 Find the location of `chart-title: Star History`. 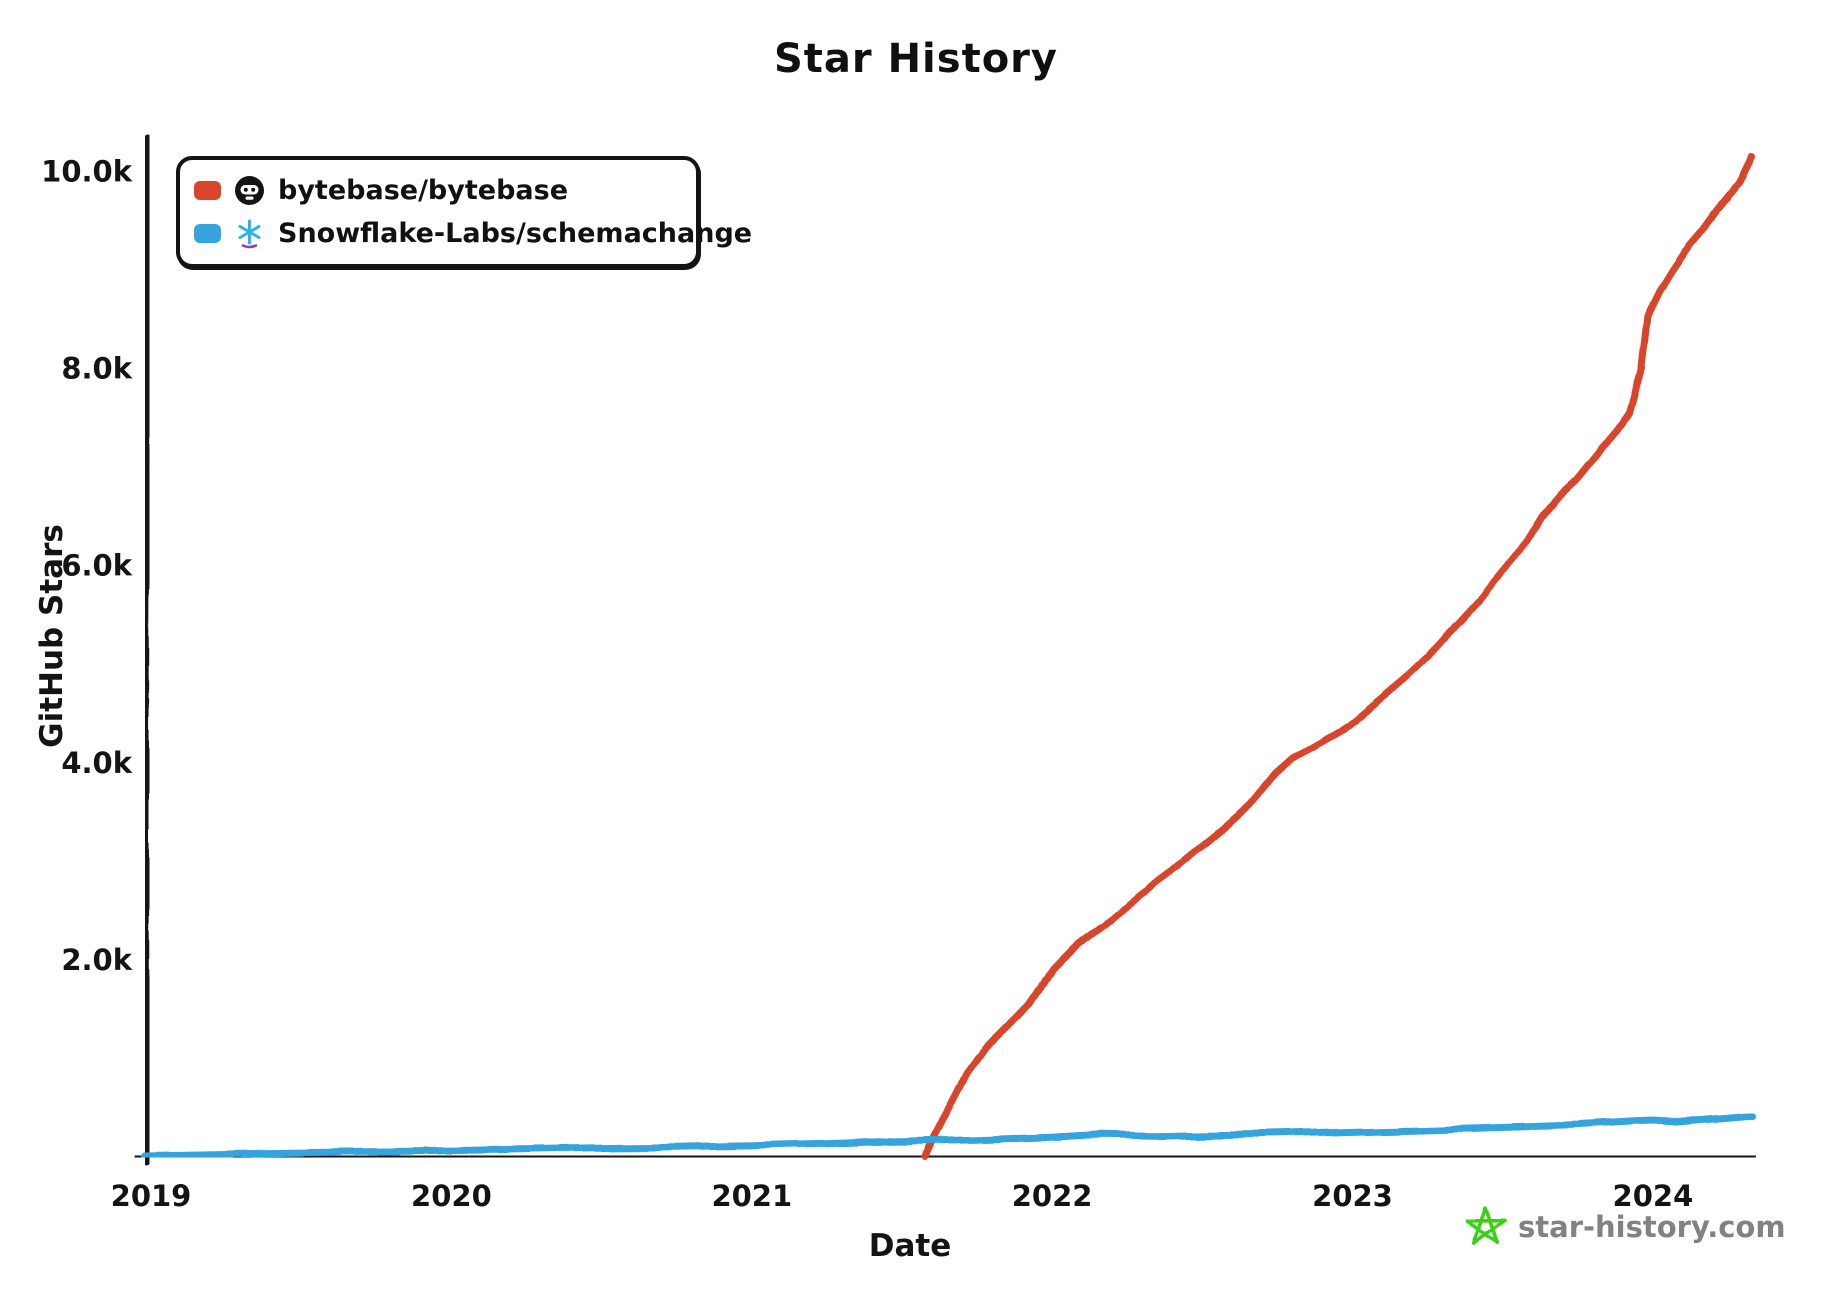

chart-title: Star History is located at coordinates (916, 59).